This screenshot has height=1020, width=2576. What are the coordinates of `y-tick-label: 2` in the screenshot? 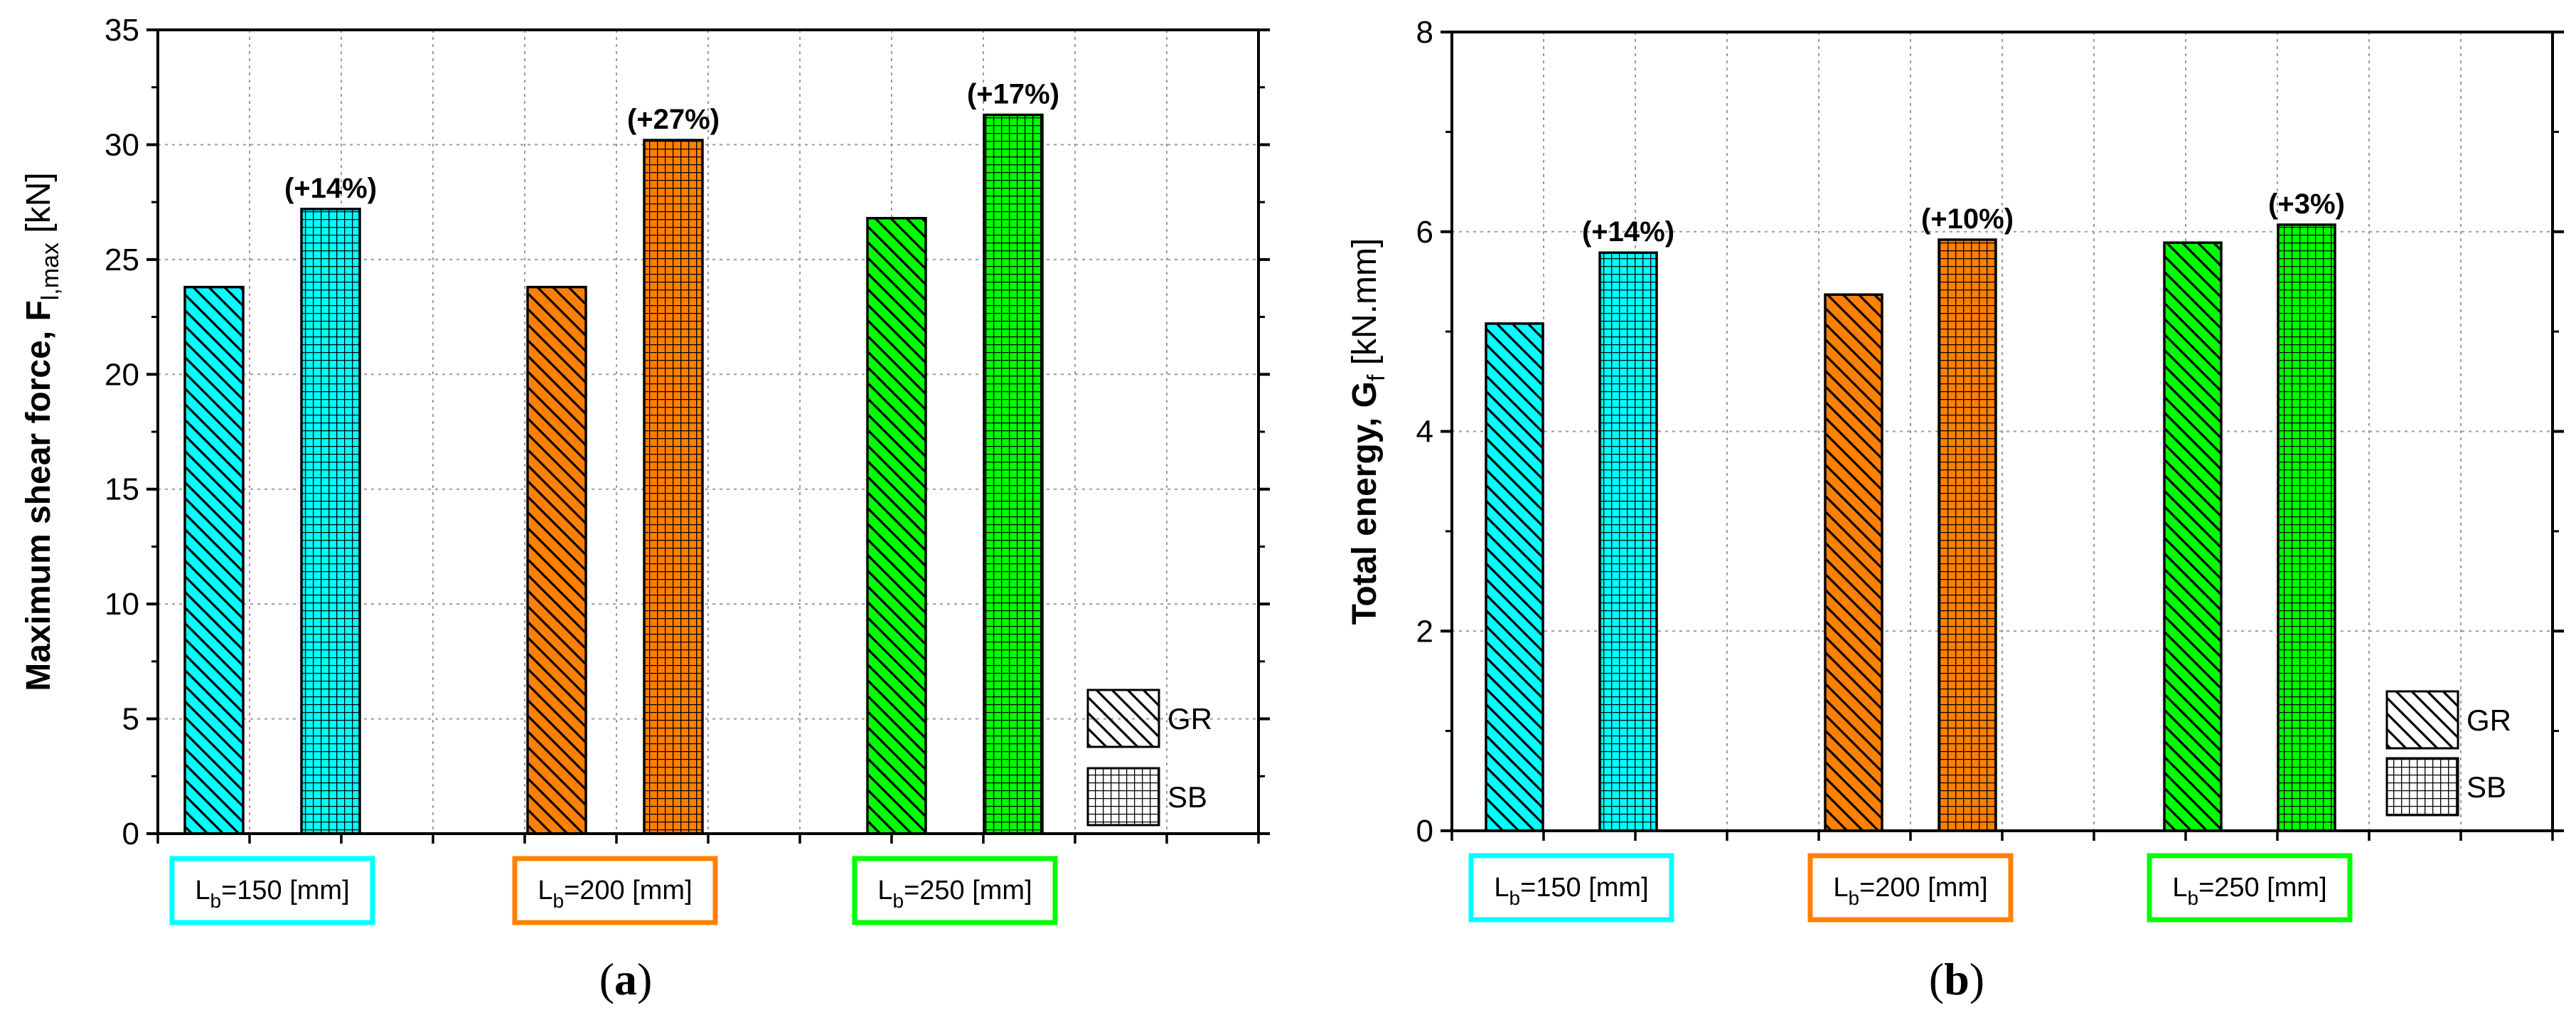 It's located at (1424, 631).